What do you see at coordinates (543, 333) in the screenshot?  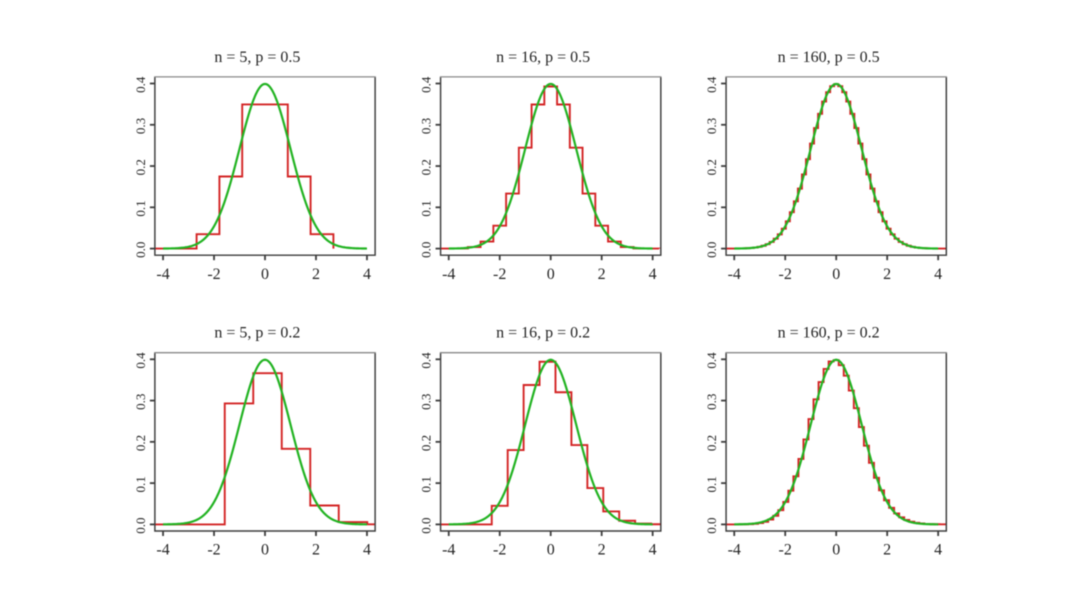 I see `svg-text: n = 16, p = 0.2` at bounding box center [543, 333].